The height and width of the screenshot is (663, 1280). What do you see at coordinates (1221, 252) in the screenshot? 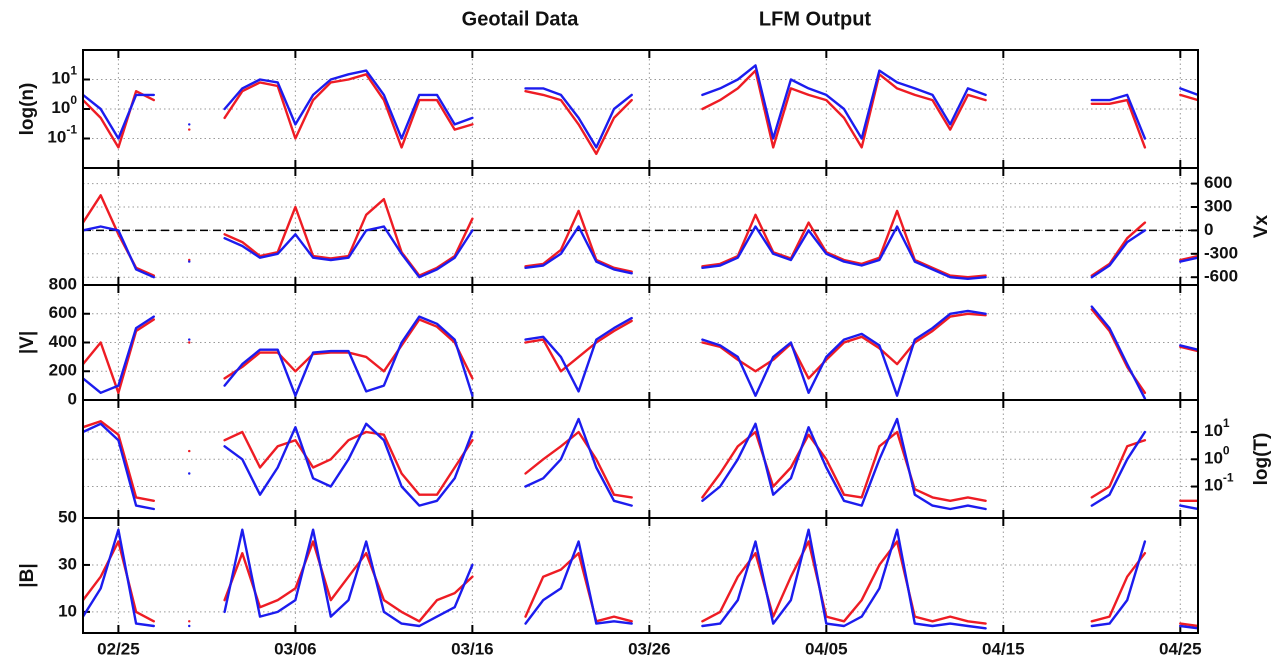
I see `y-tick-label: -300` at bounding box center [1221, 252].